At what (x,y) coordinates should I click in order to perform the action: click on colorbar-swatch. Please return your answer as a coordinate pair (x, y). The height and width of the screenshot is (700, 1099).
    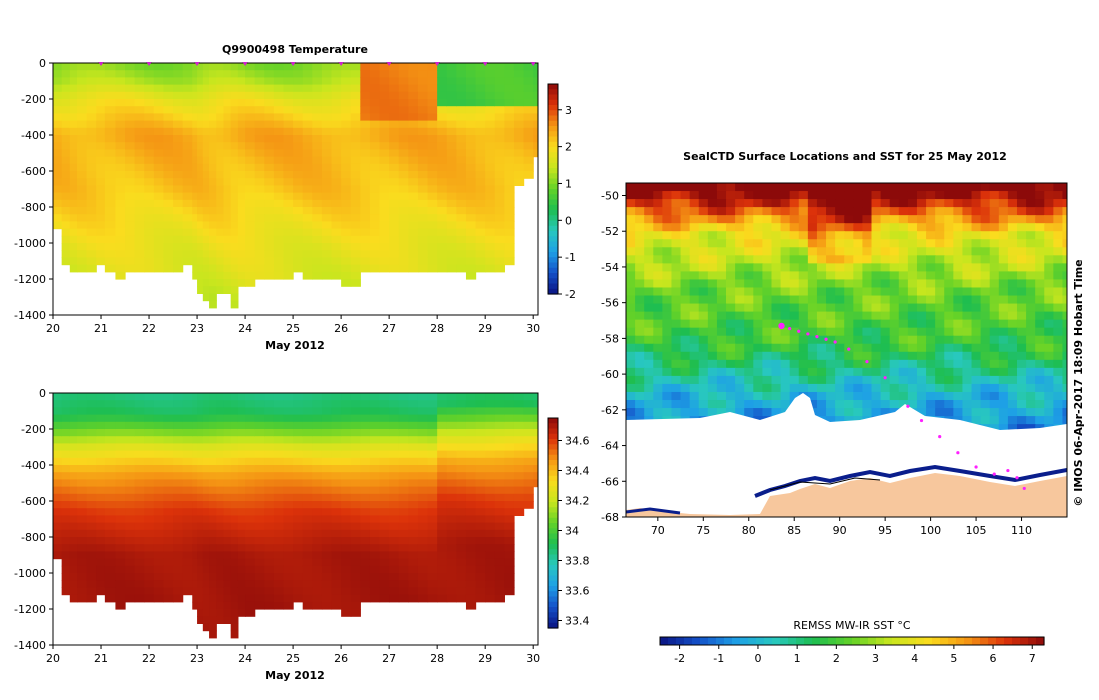
    Looking at the image, I should click on (553, 207).